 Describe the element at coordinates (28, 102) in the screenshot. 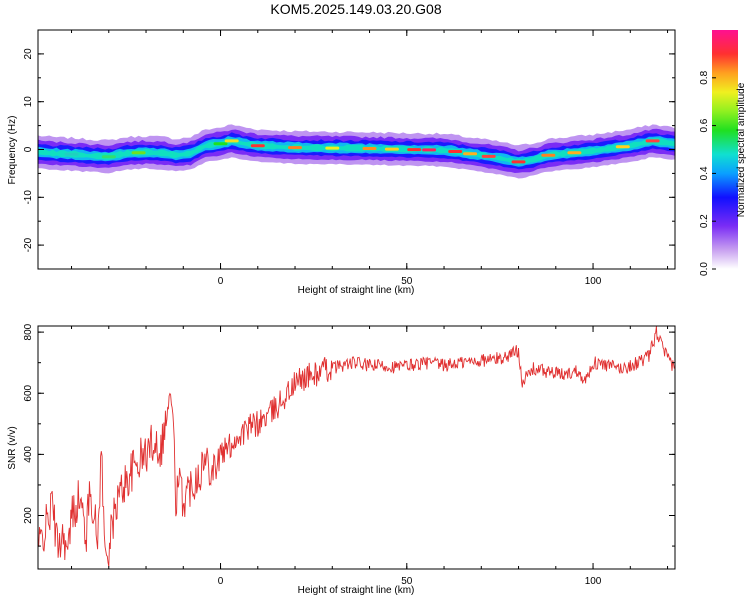

I see `spectrogram-ytick-label-10: 10` at that location.